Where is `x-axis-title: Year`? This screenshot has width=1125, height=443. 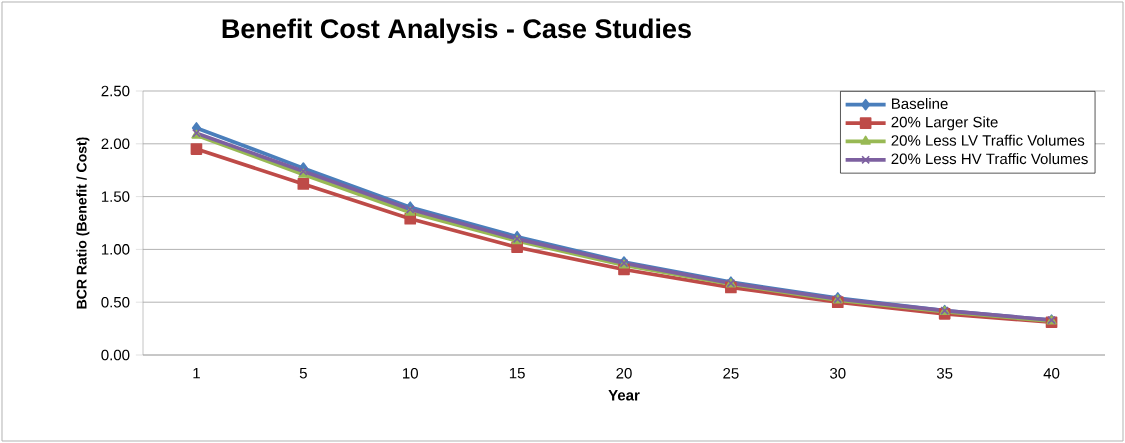
x-axis-title: Year is located at coordinates (624, 395).